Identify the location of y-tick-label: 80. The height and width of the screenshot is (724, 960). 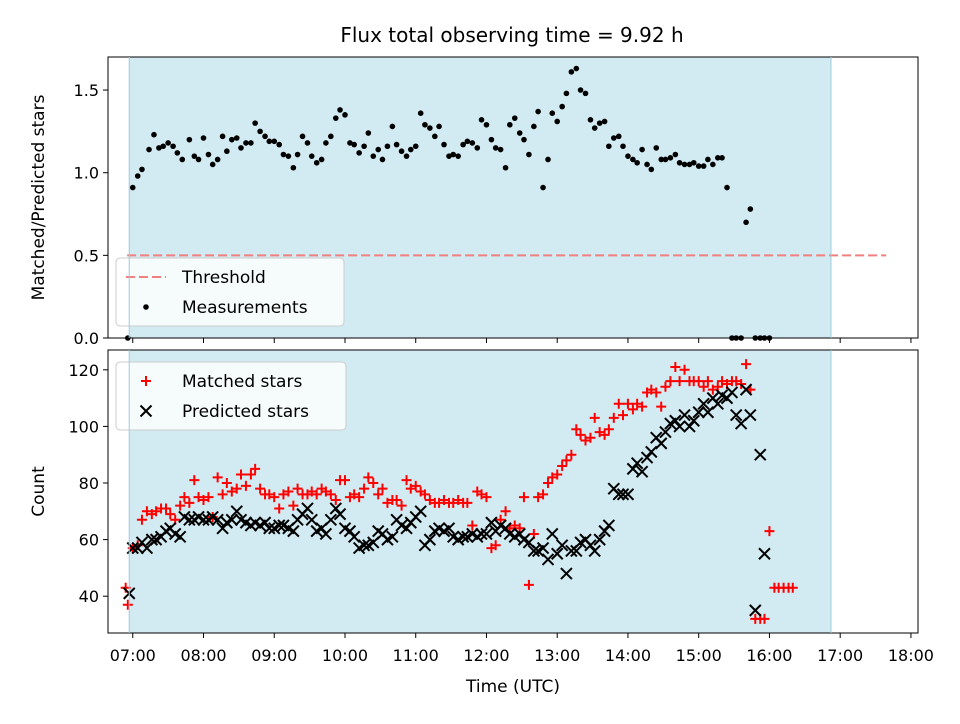
(89, 483).